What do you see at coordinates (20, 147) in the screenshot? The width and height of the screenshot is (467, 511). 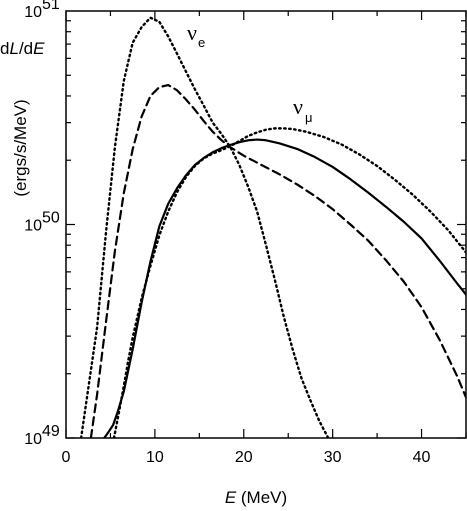 I see `y-axis-title-units: (ergs/s/MeV)` at bounding box center [20, 147].